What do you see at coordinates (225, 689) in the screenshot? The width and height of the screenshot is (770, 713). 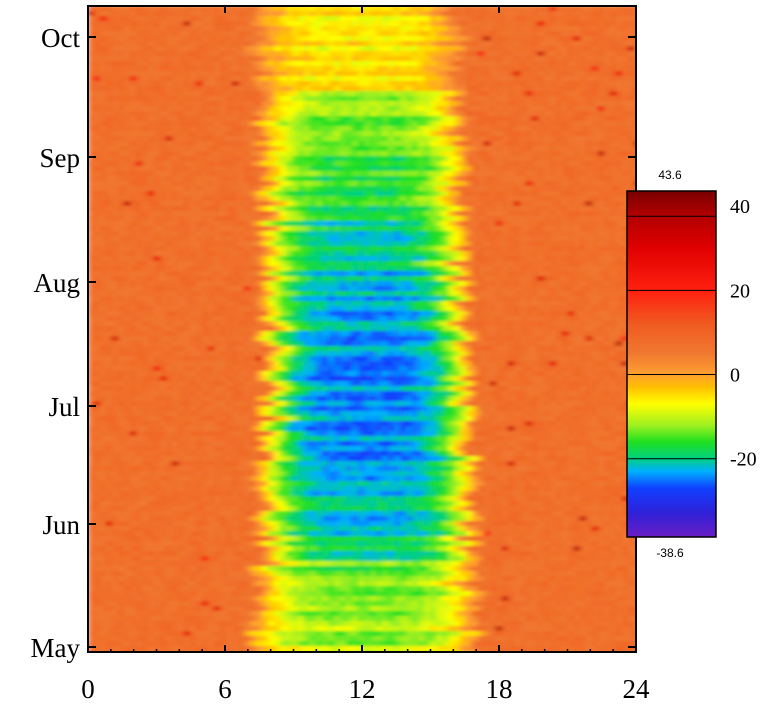 I see `x-tick-label: 6` at bounding box center [225, 689].